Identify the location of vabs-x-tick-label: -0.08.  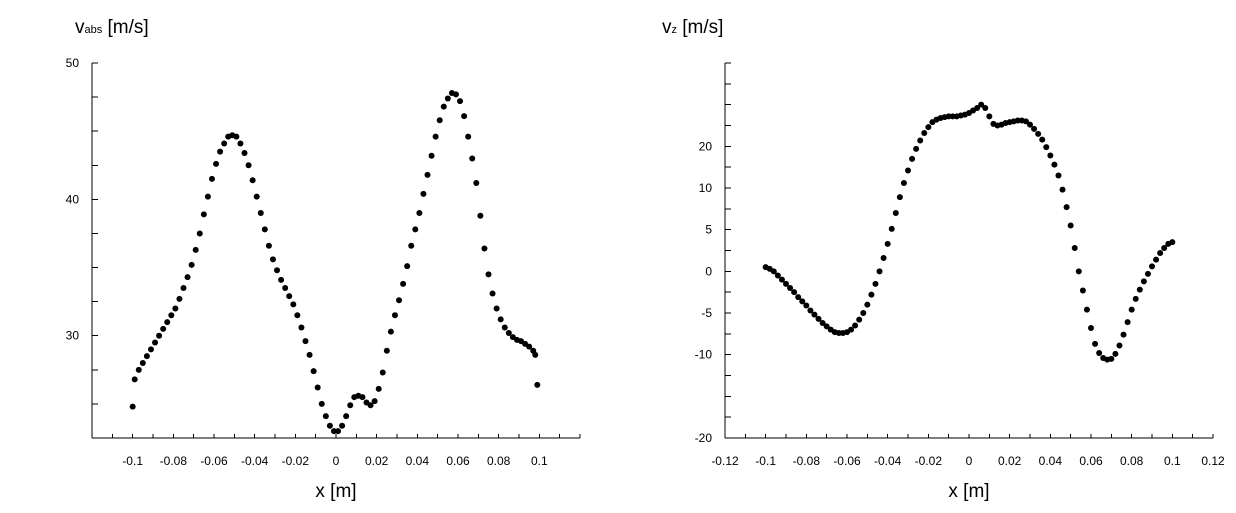
(174, 461).